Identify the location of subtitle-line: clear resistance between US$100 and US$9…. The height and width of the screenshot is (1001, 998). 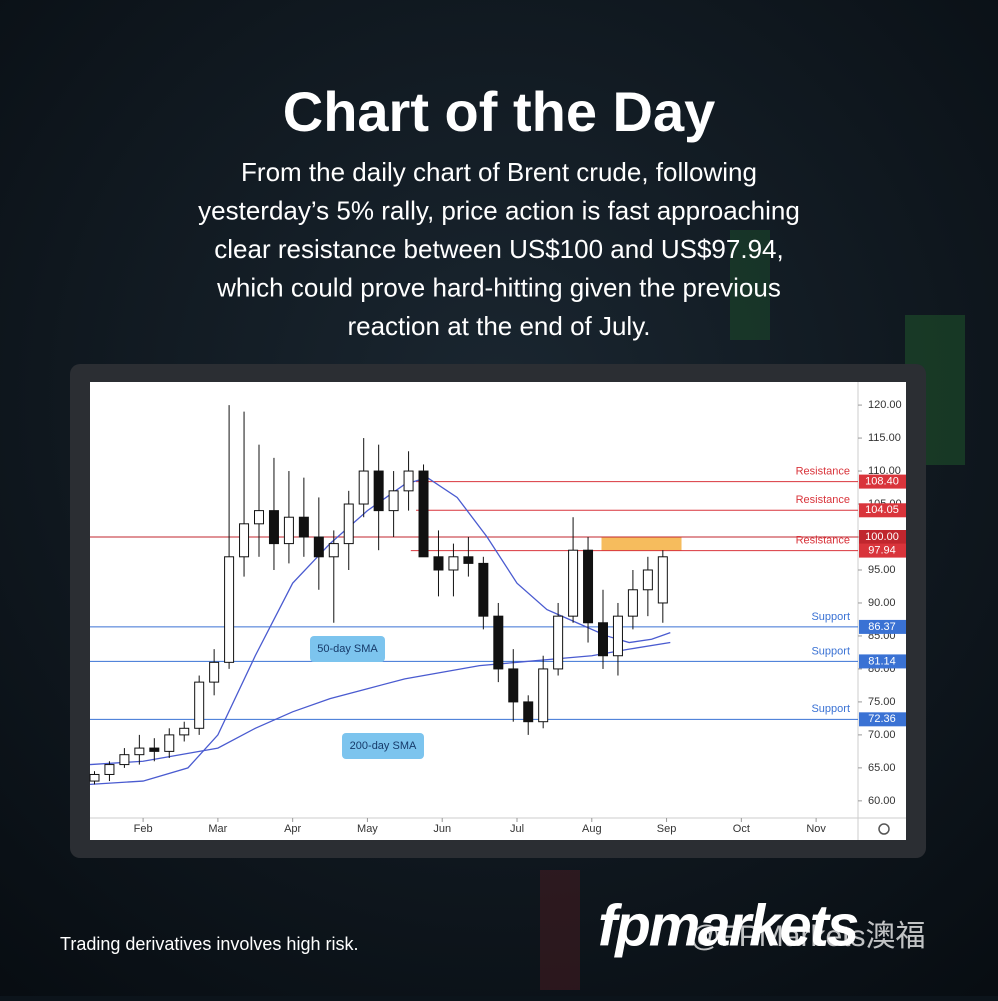
(498, 249).